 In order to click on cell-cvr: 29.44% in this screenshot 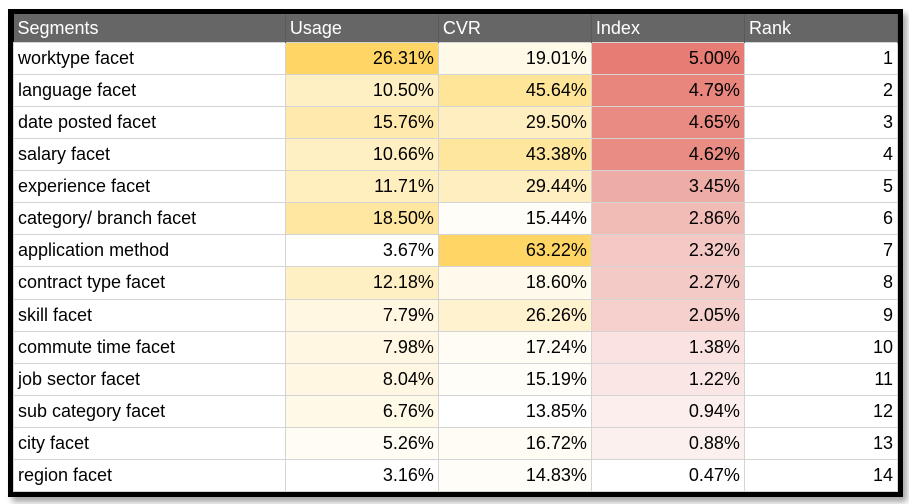, I will do `click(514, 187)`.